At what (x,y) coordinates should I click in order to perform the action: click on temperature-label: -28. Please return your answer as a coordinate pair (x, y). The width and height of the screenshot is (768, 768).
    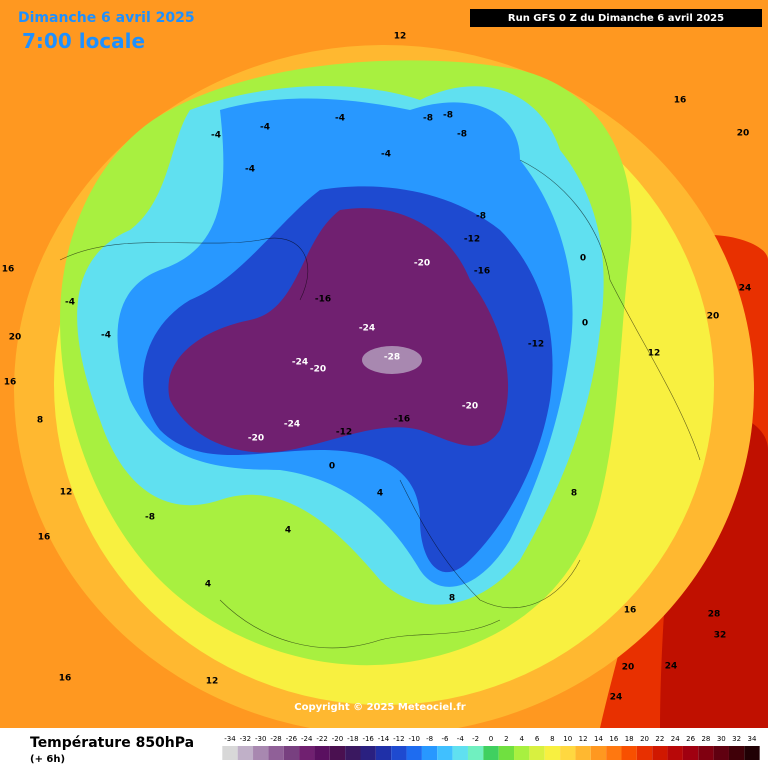
    Looking at the image, I should click on (392, 358).